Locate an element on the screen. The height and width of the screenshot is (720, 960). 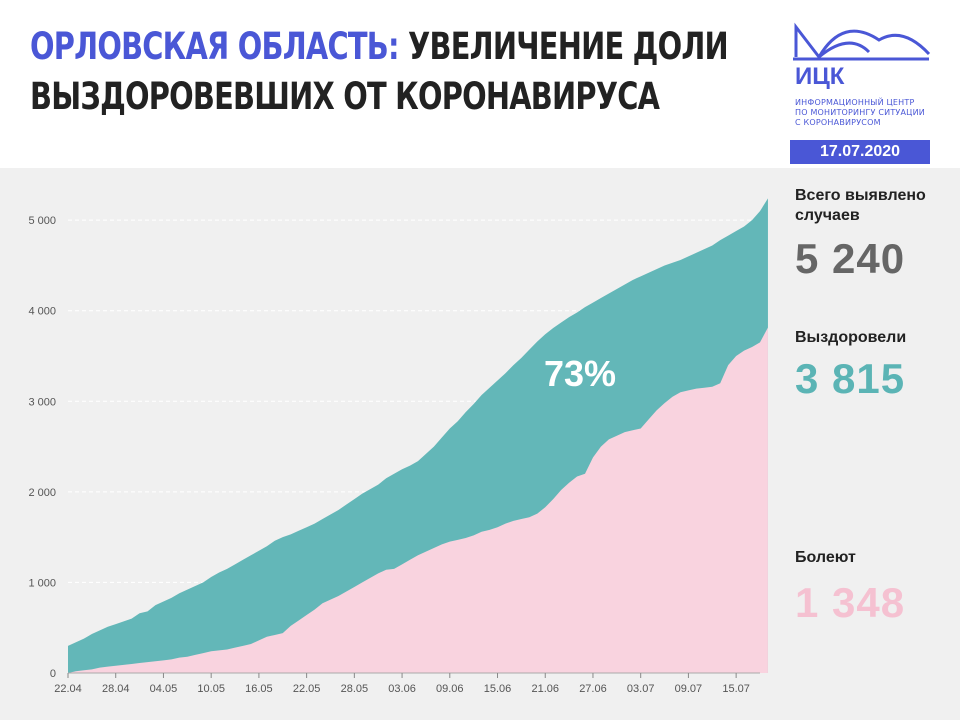
title-region: ОРЛОВСКАЯ ОБЛАСТЬ: is located at coordinates (215, 46).